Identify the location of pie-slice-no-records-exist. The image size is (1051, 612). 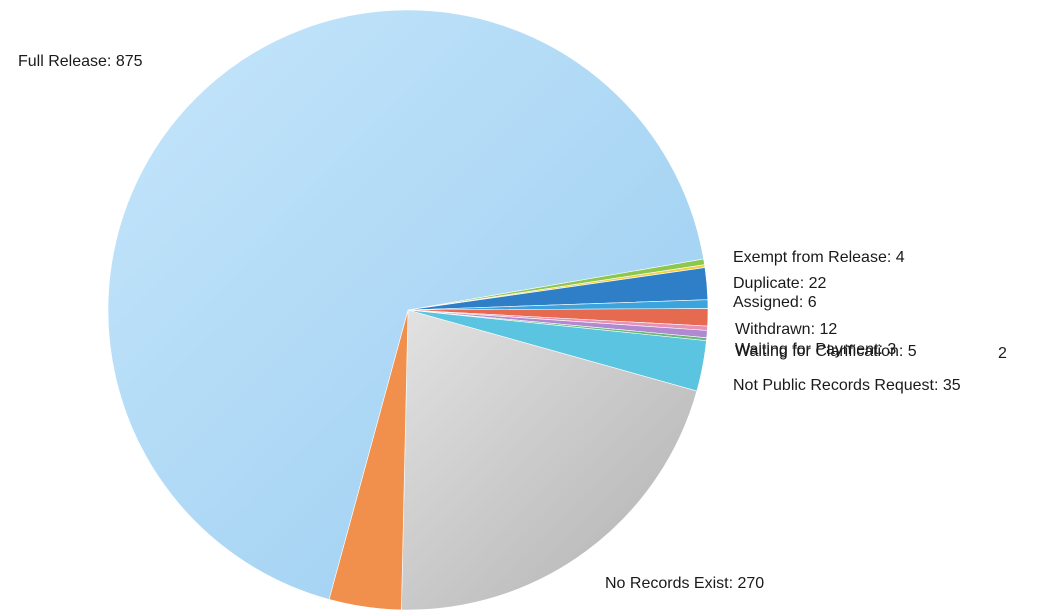
(549, 460).